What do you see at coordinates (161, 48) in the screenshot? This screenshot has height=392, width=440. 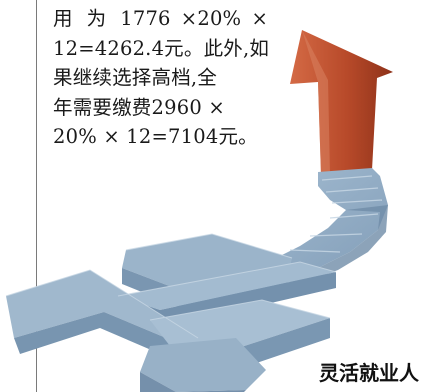 I see `article-line-2: 12=4262.4元。此外,如` at bounding box center [161, 48].